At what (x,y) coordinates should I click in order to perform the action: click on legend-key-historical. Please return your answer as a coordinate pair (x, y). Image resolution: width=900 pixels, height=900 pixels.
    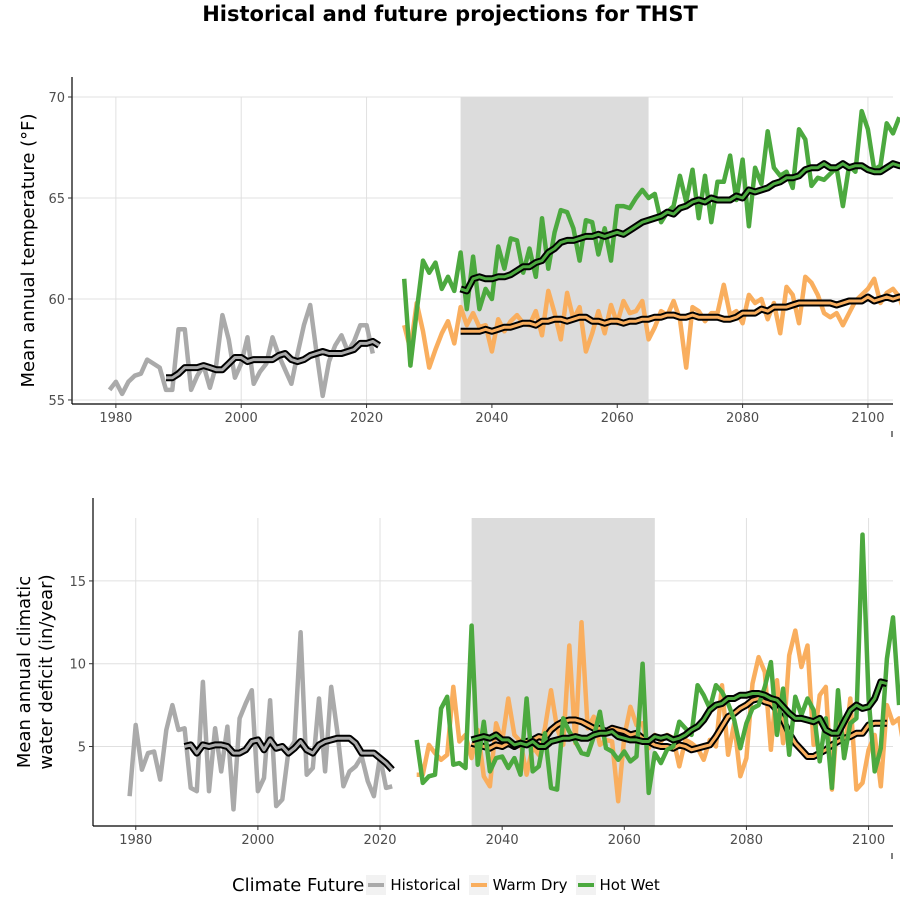
    Looking at the image, I should click on (376, 885).